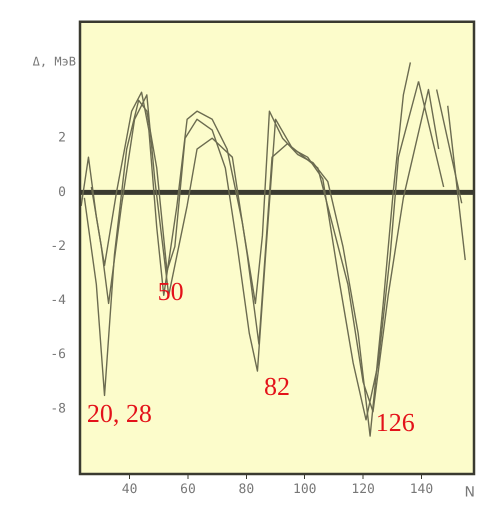 This screenshot has width=477, height=506. What do you see at coordinates (304, 490) in the screenshot?
I see `x-tick-label: 100` at bounding box center [304, 490].